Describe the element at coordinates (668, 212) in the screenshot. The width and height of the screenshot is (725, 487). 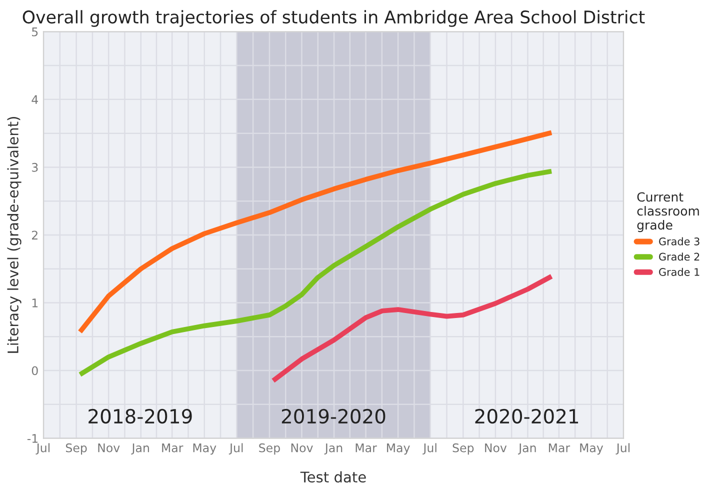
I see `legend-title: Current classroom grade` at that location.